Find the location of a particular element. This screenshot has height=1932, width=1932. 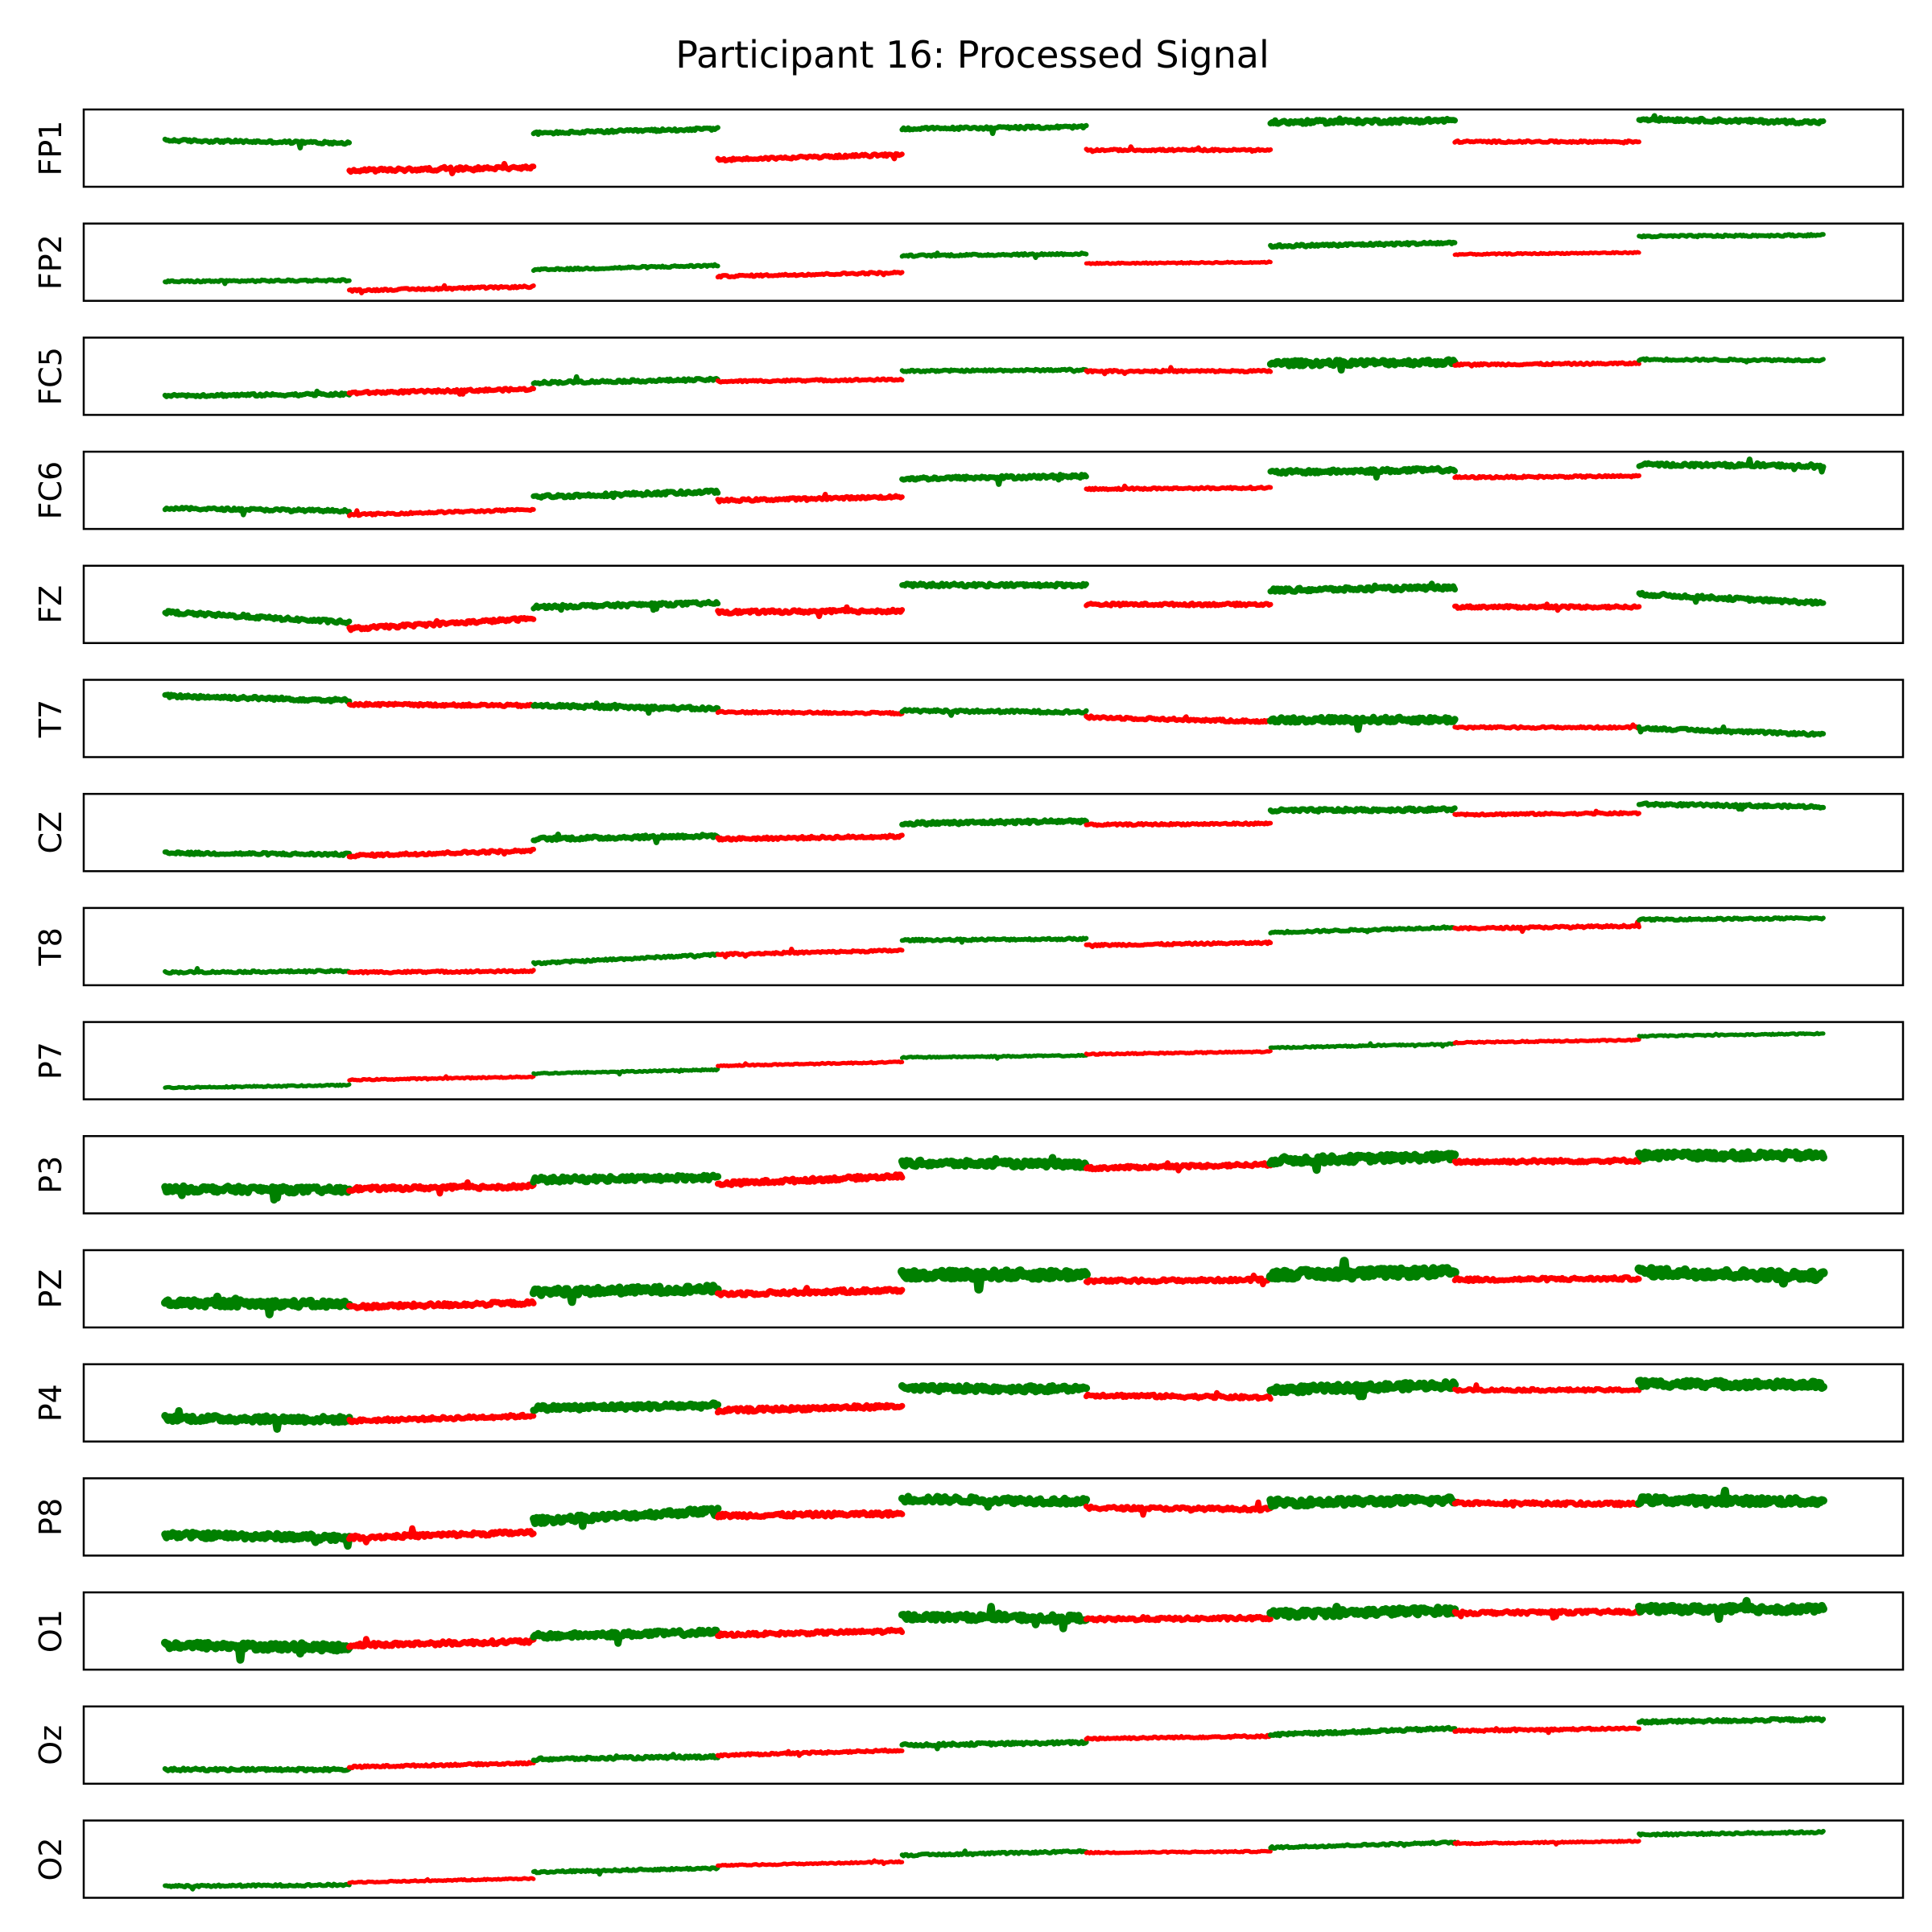

channel-panel-p7: P7 is located at coordinates (969, 1060).